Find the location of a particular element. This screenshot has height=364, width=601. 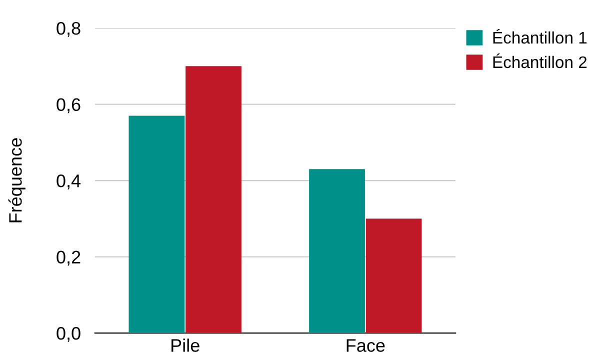

x-tick-label: Pile is located at coordinates (186, 345).